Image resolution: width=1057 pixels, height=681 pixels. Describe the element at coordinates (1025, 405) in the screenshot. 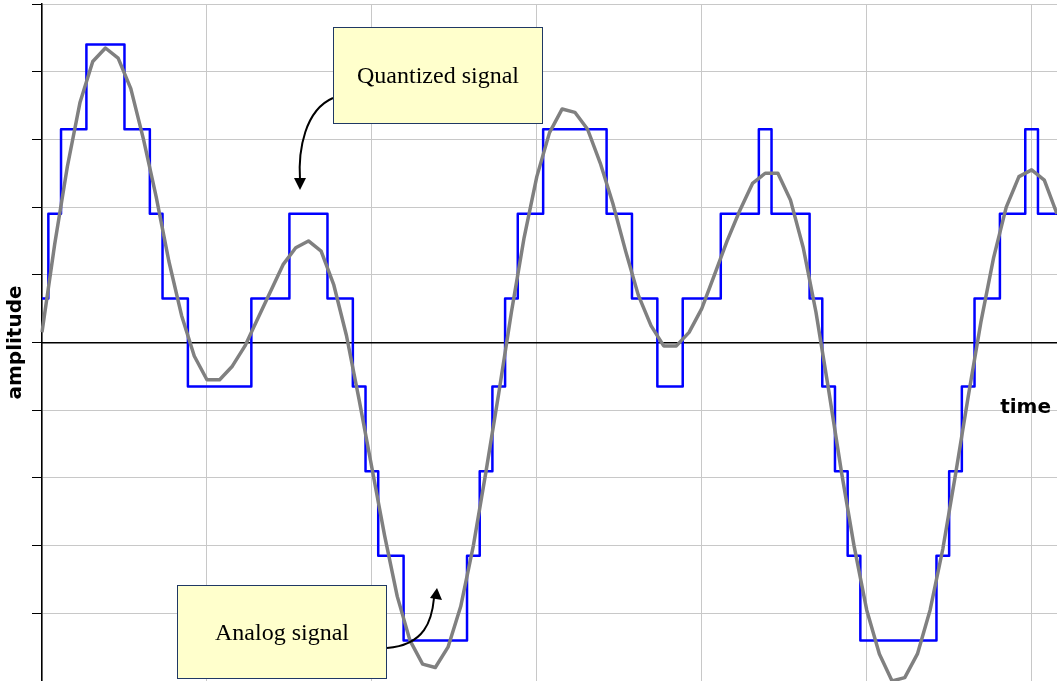

I see `x-axis-title: time` at that location.